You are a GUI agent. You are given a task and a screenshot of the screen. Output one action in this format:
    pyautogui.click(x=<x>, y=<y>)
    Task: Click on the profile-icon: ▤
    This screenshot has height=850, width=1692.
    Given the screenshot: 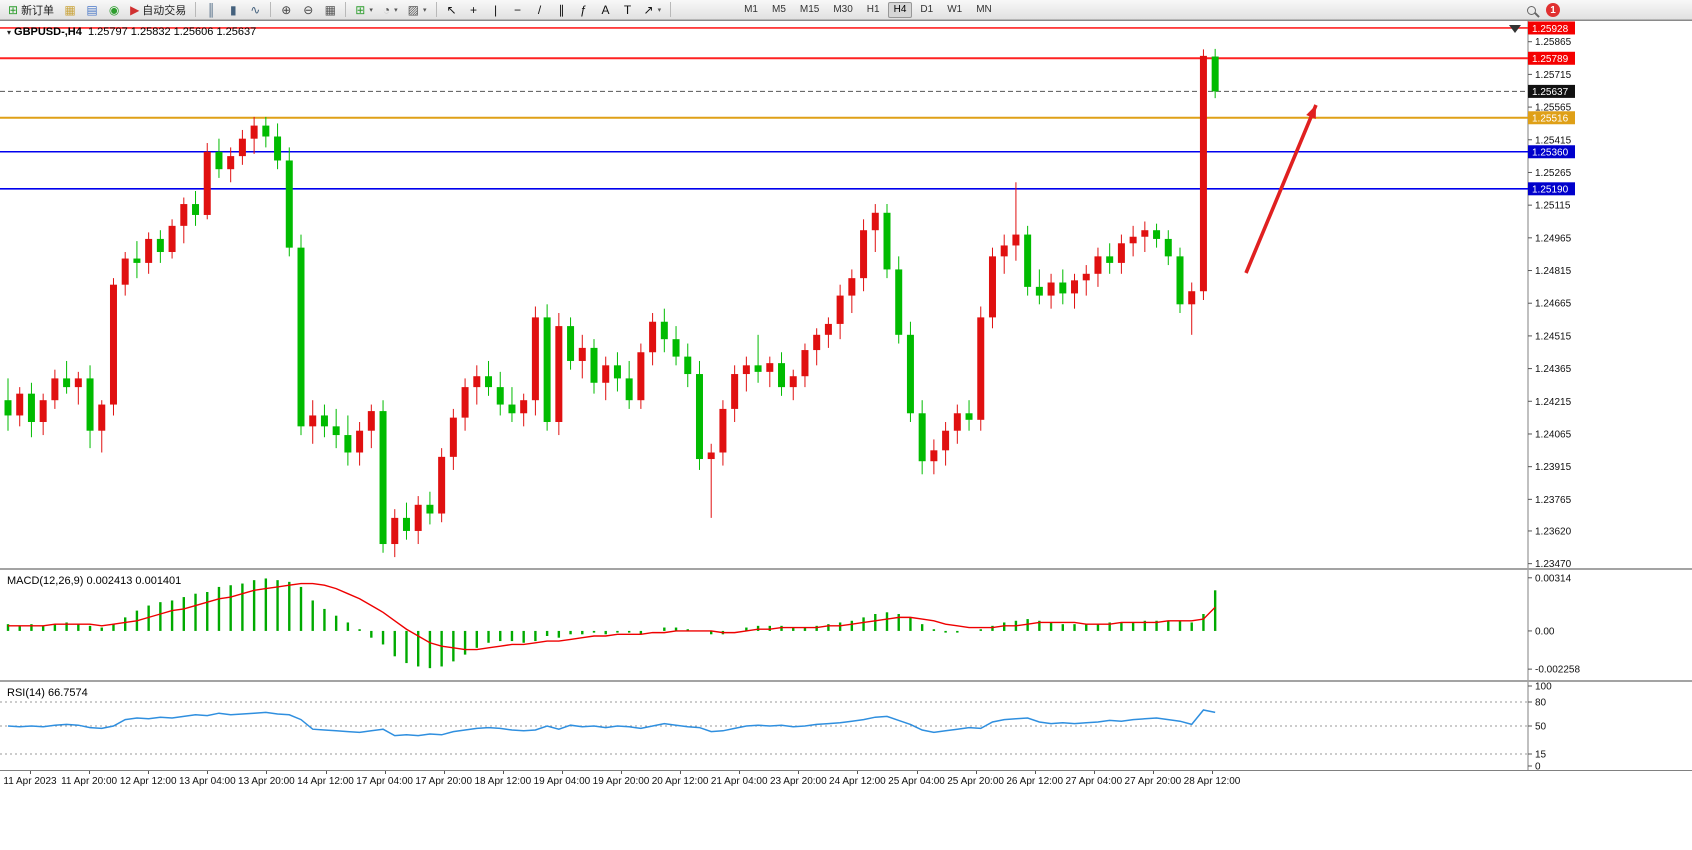 What is the action you would take?
    pyautogui.click(x=92, y=9)
    